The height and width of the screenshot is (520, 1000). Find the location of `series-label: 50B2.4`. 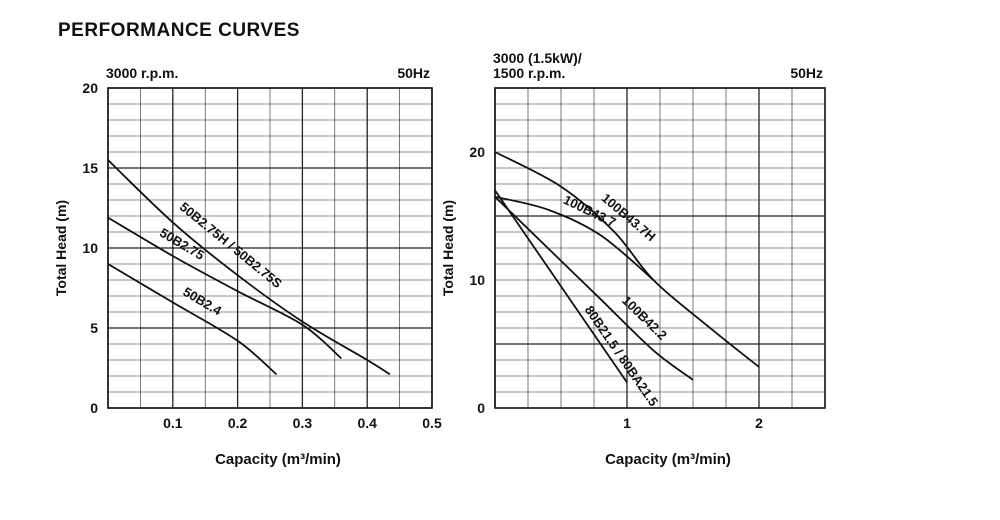

series-label: 50B2.4 is located at coordinates (202, 301).